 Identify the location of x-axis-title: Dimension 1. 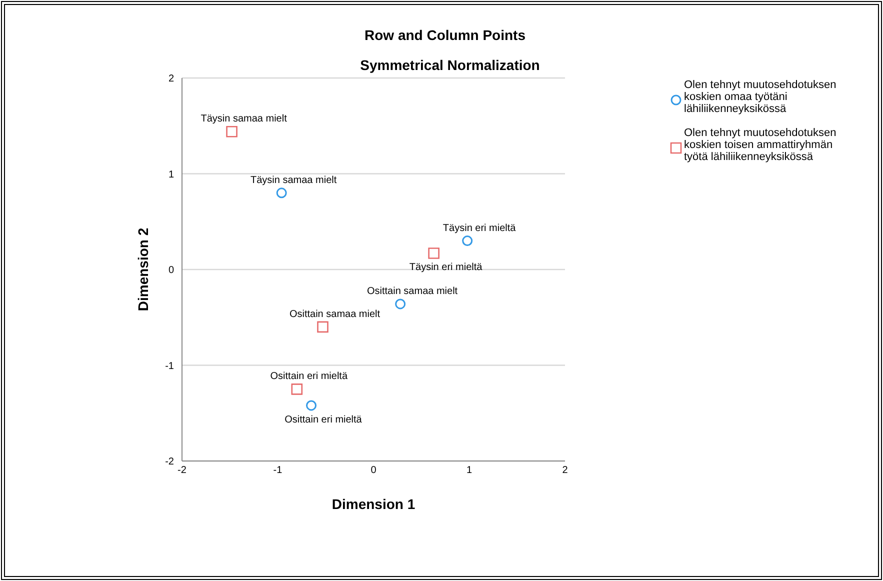
(374, 504).